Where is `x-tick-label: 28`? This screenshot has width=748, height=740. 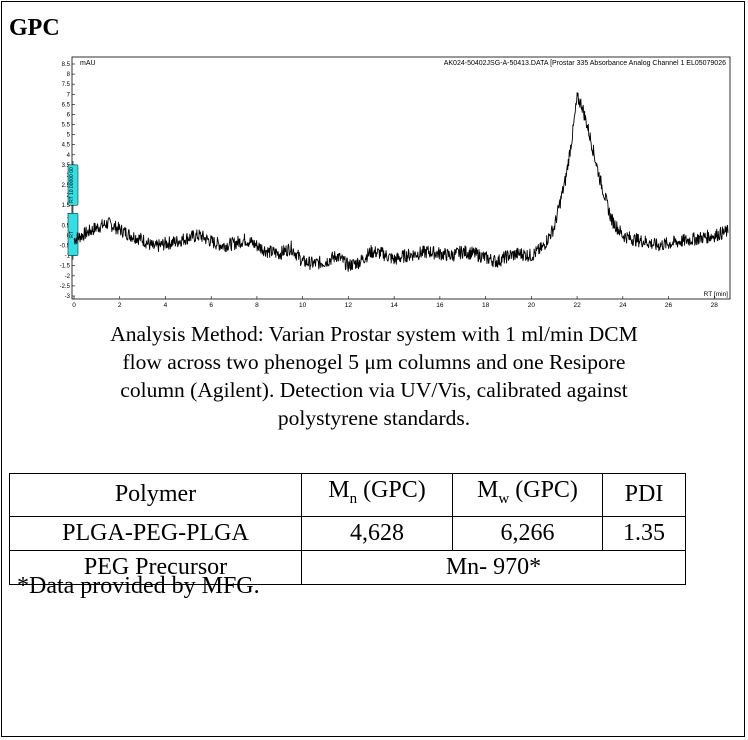 x-tick-label: 28 is located at coordinates (715, 305).